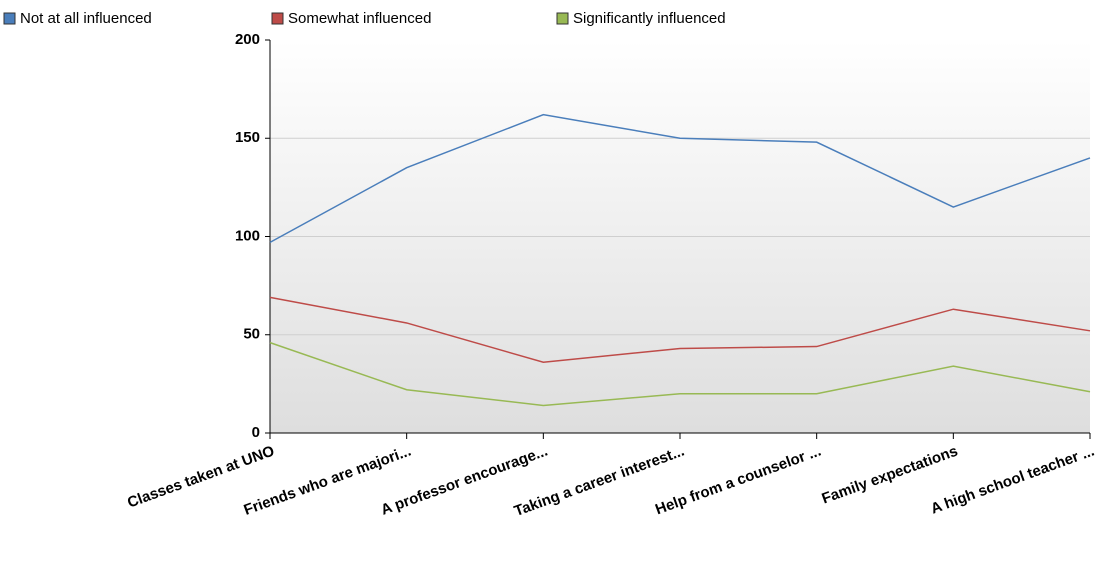  Describe the element at coordinates (359, 18) in the screenshot. I see `legend-label: Somewhat influenced` at that location.